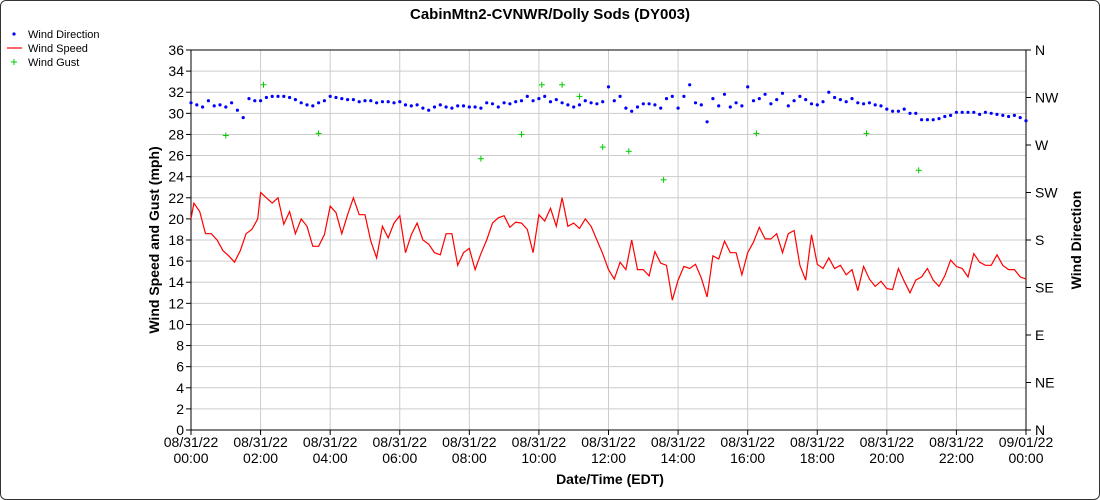 The image size is (1100, 500). Describe the element at coordinates (176, 177) in the screenshot. I see `y-tick-label: 24` at that location.